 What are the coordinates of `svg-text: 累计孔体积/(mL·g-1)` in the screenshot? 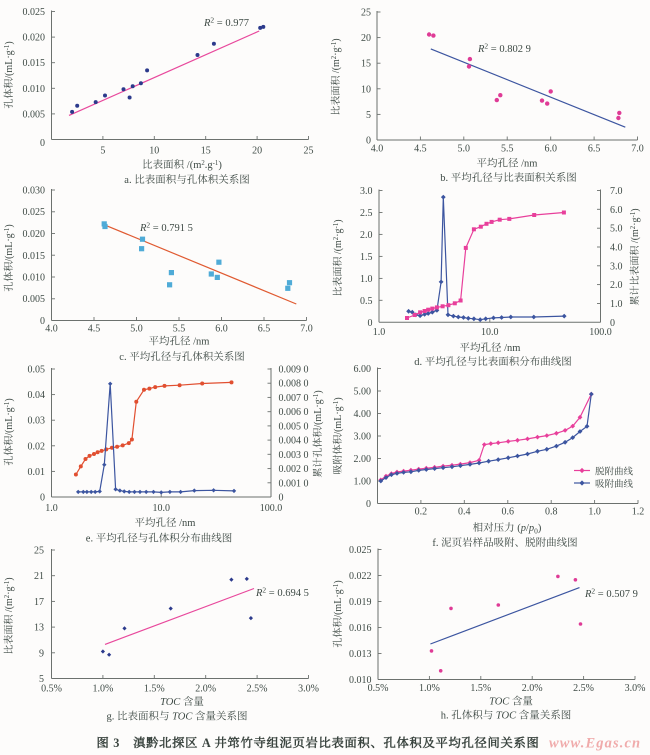 It's located at (318, 433).